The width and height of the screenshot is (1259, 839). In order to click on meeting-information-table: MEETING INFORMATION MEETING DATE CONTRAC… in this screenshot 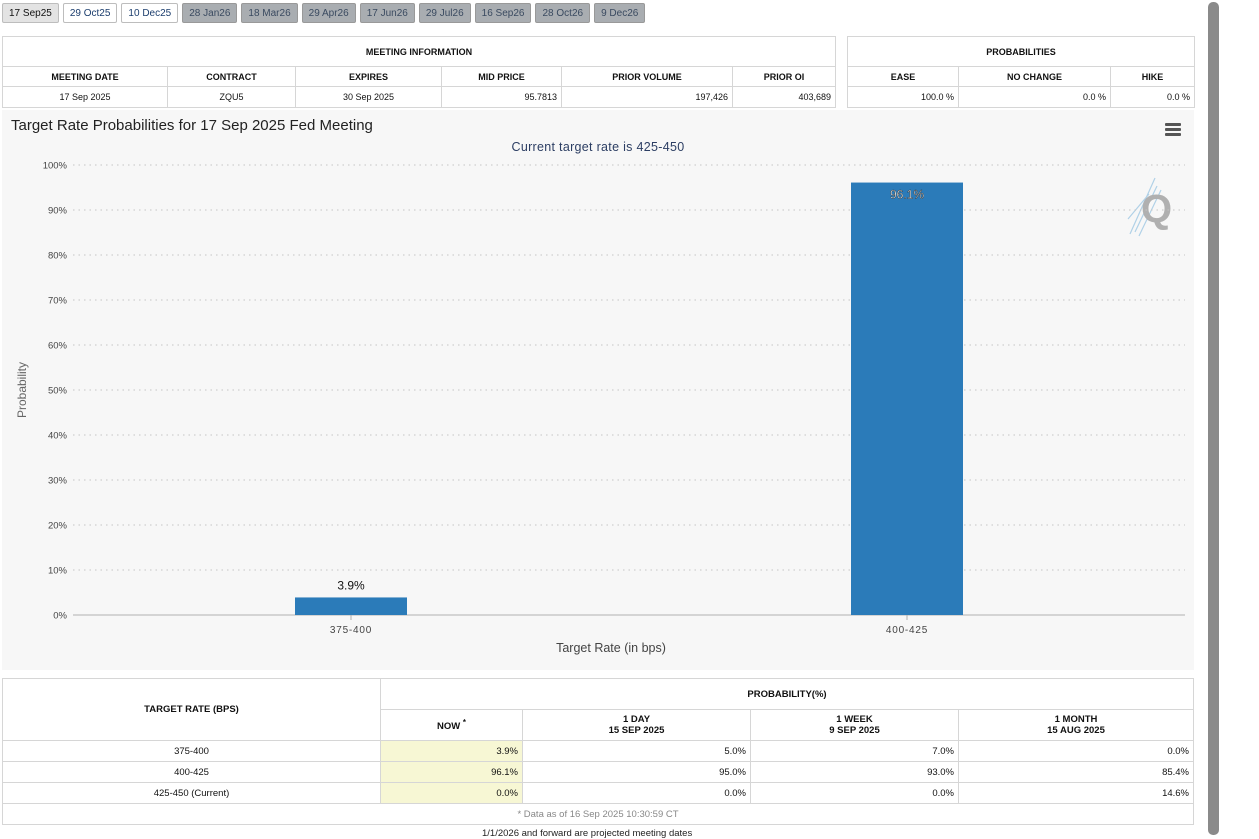, I will do `click(419, 72)`.